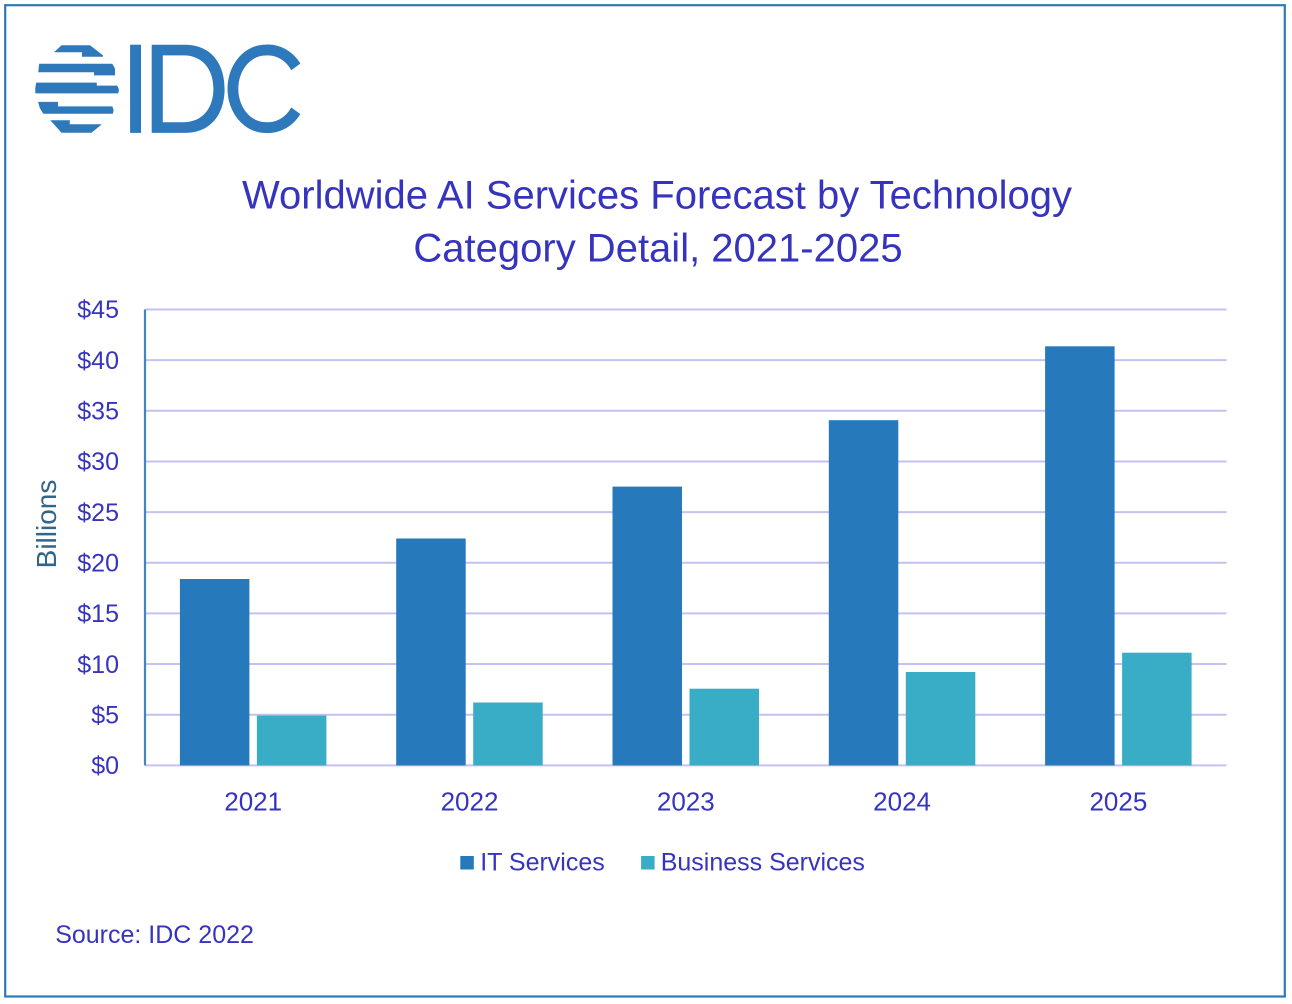 Image resolution: width=1292 pixels, height=1004 pixels. Describe the element at coordinates (98, 614) in the screenshot. I see `svg-text: $15` at that location.